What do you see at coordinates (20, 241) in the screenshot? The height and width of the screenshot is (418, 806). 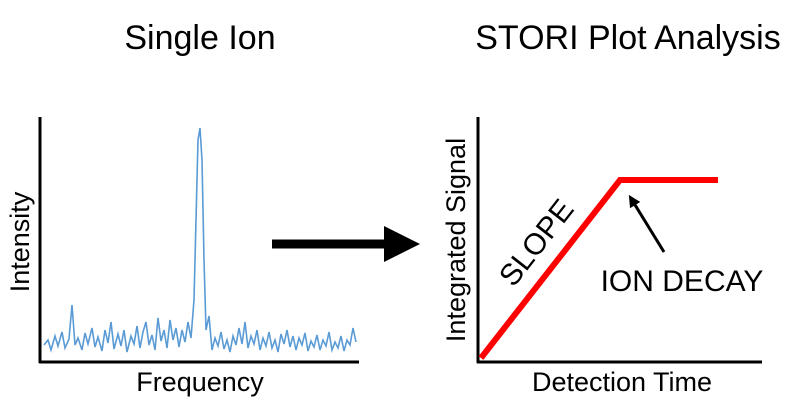 I see `left-y-label: Intensity` at bounding box center [20, 241].